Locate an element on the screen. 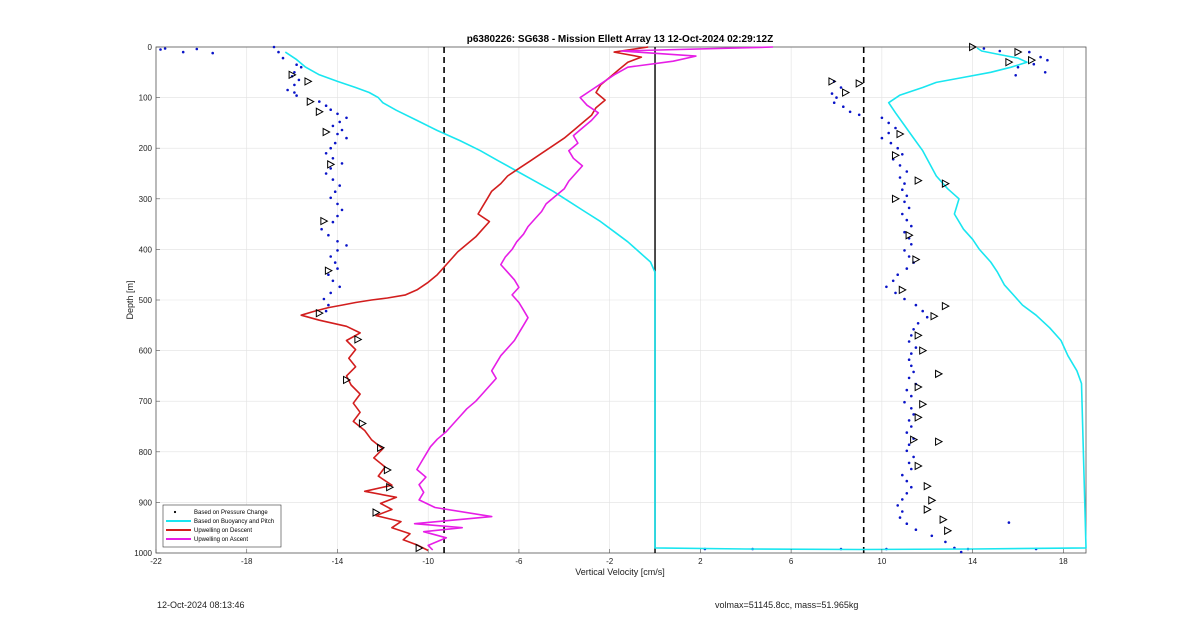  legend-label-buoyancy: Based on Buoyancy and Pitch is located at coordinates (234, 522).